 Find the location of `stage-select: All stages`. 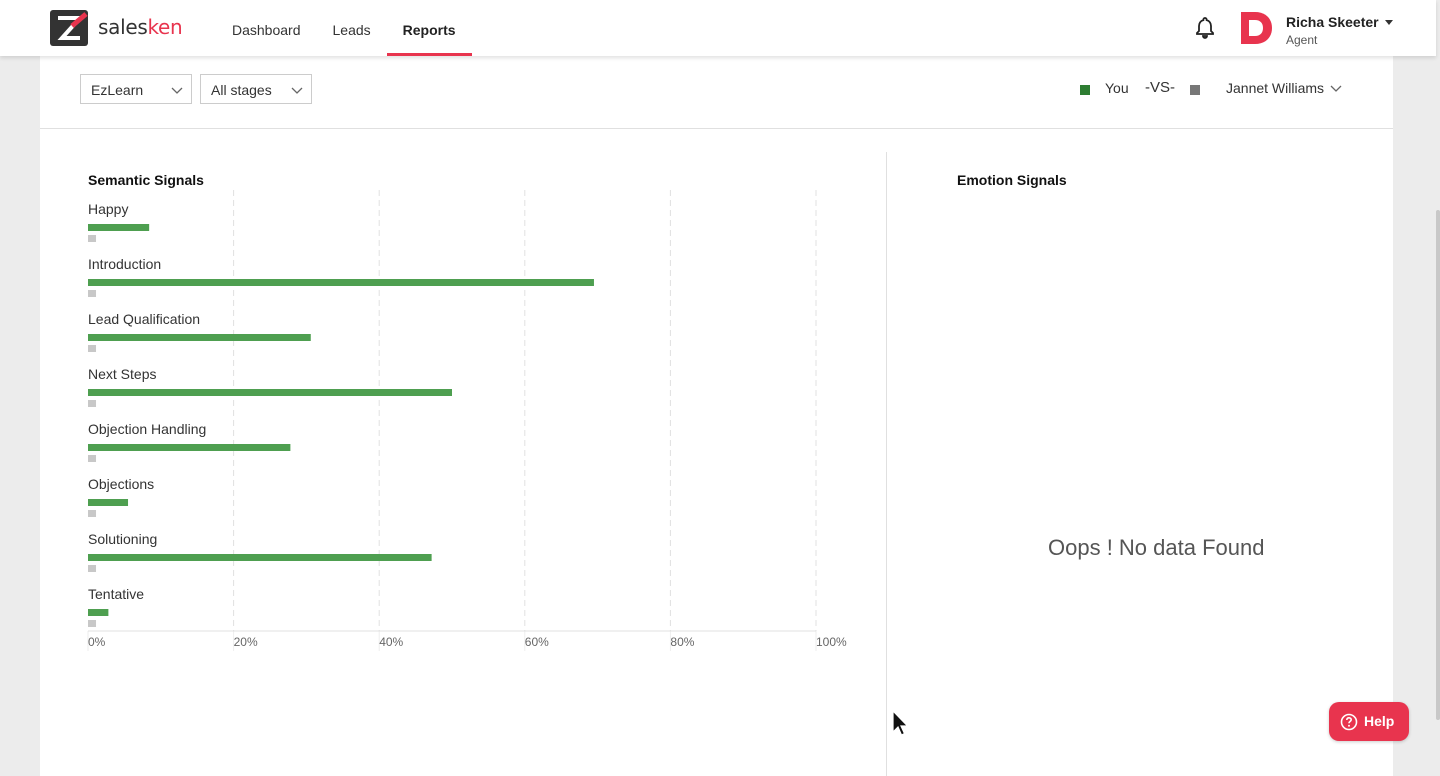

stage-select: All stages is located at coordinates (256, 89).